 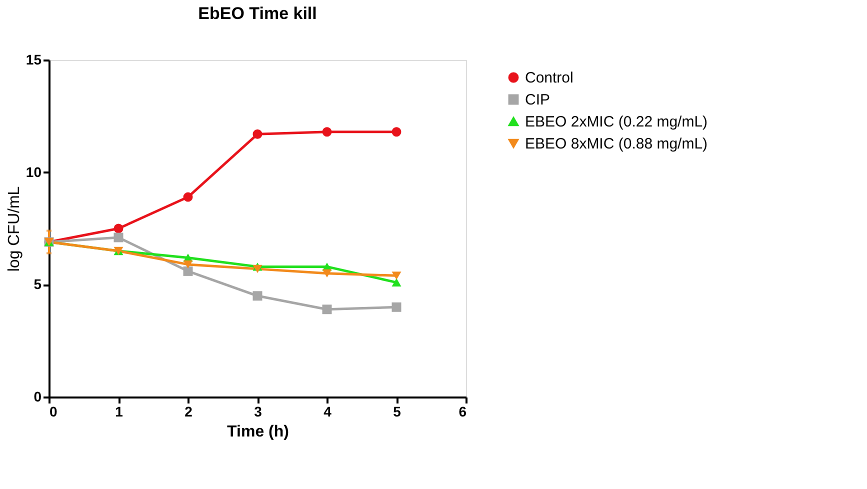 What do you see at coordinates (616, 144) in the screenshot?
I see `legend-label: EBEO 8xMIC (0.88 mg/mL)` at bounding box center [616, 144].